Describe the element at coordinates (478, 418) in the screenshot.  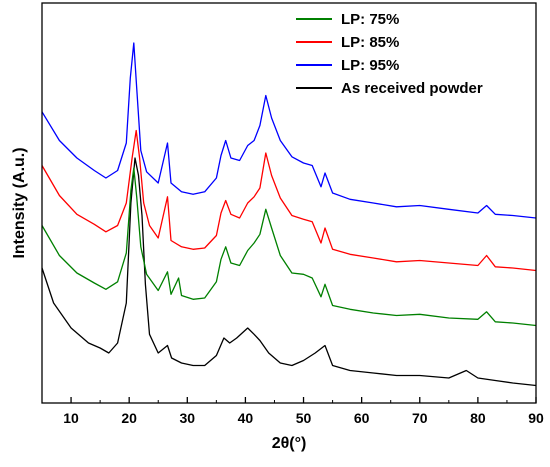
I see `x-tick-label: 80` at that location.